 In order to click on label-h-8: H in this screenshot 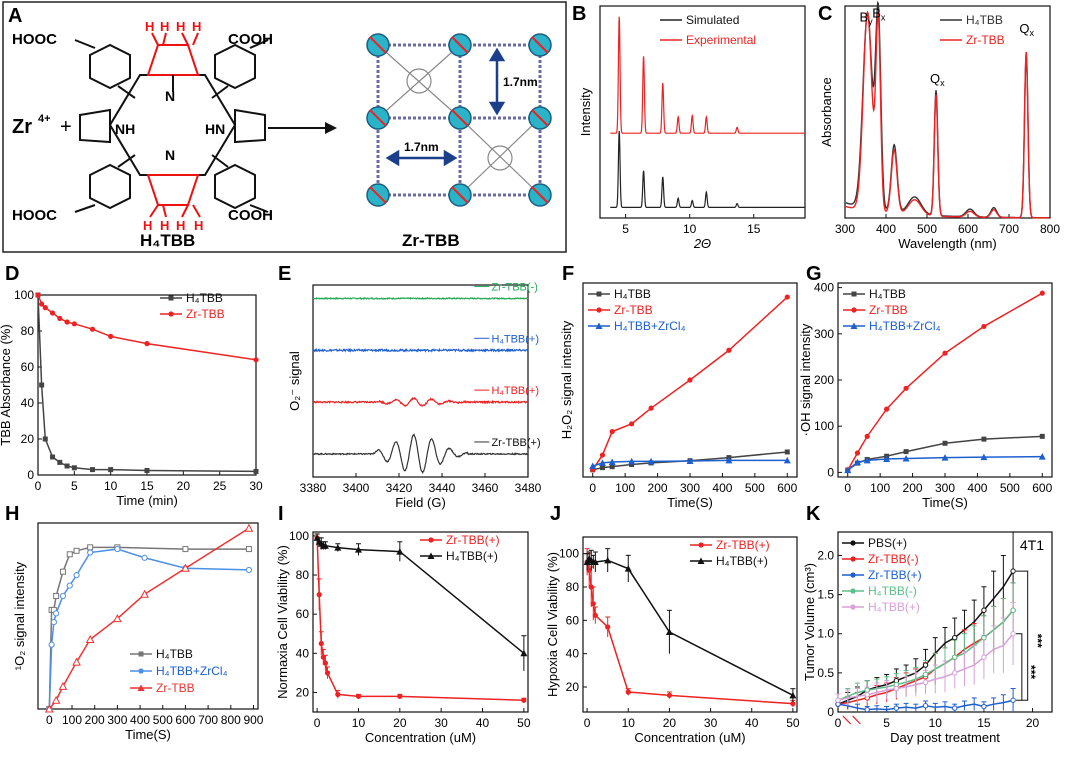, I will do `click(198, 225)`.